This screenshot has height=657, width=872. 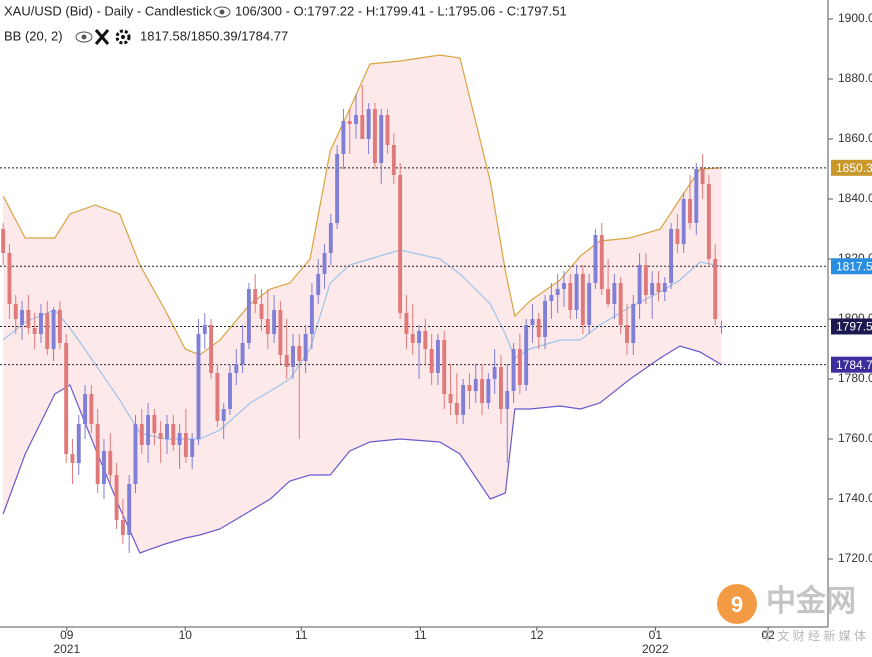 I want to click on price-tag-label: 1850.39, so click(x=854, y=168).